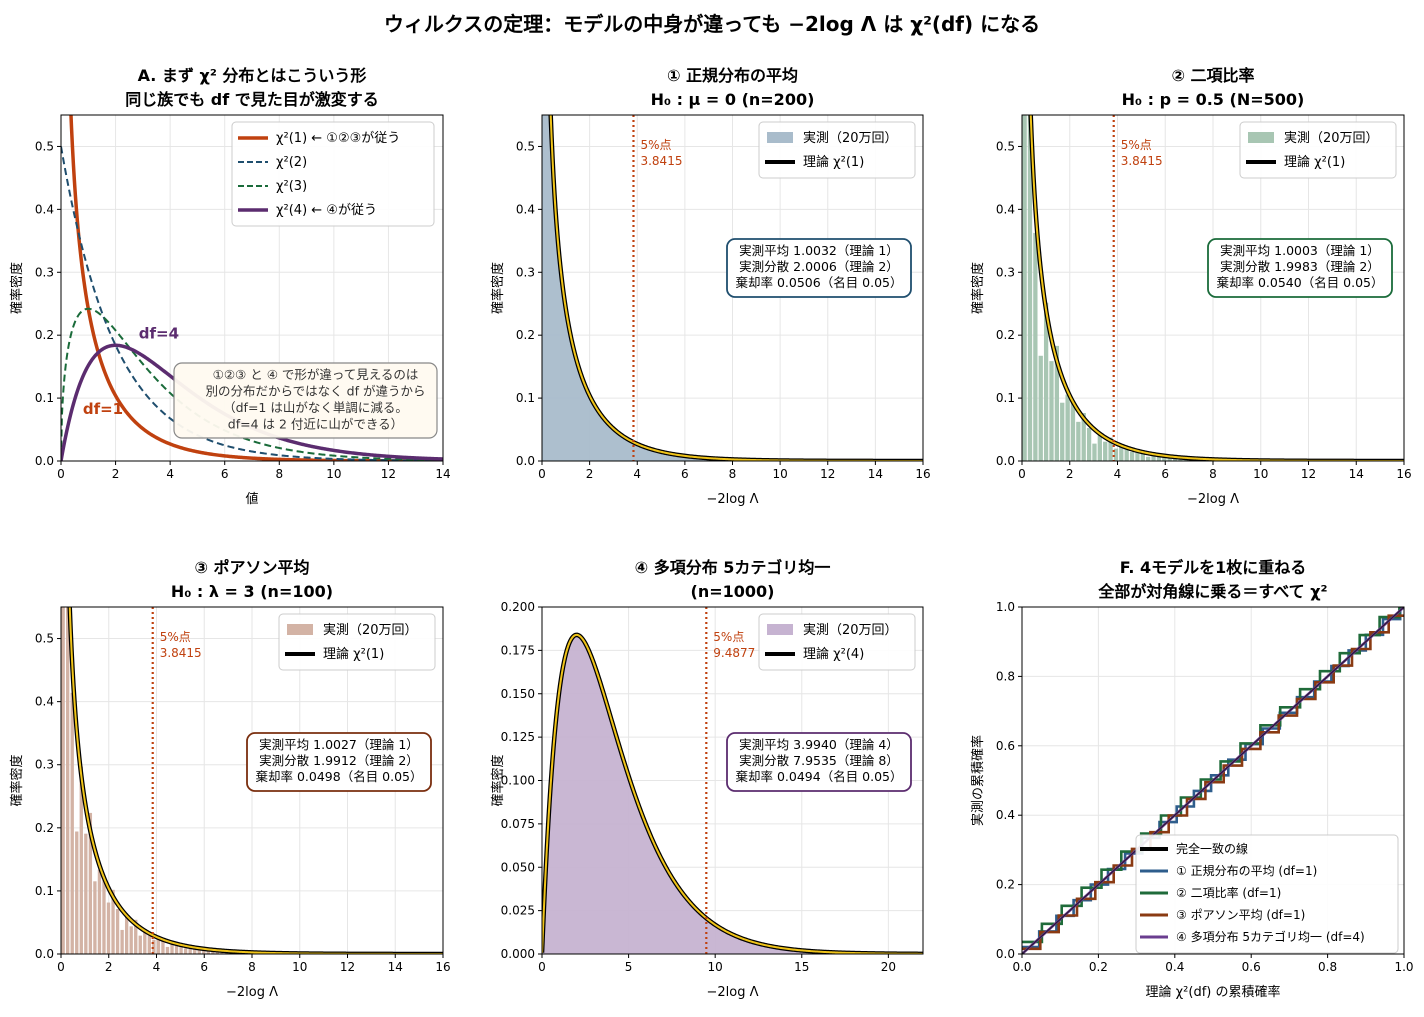 This screenshot has width=1424, height=1017. Describe the element at coordinates (1270, 936) in the screenshot. I see `legend-label: ④ 多項分布 5カテゴリ均一 (df=4)` at that location.